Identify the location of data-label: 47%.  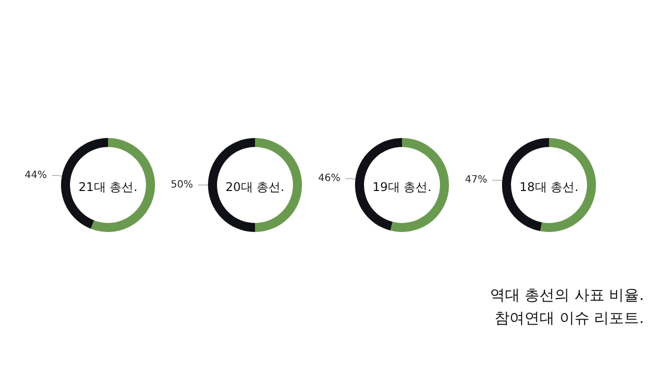
(476, 180).